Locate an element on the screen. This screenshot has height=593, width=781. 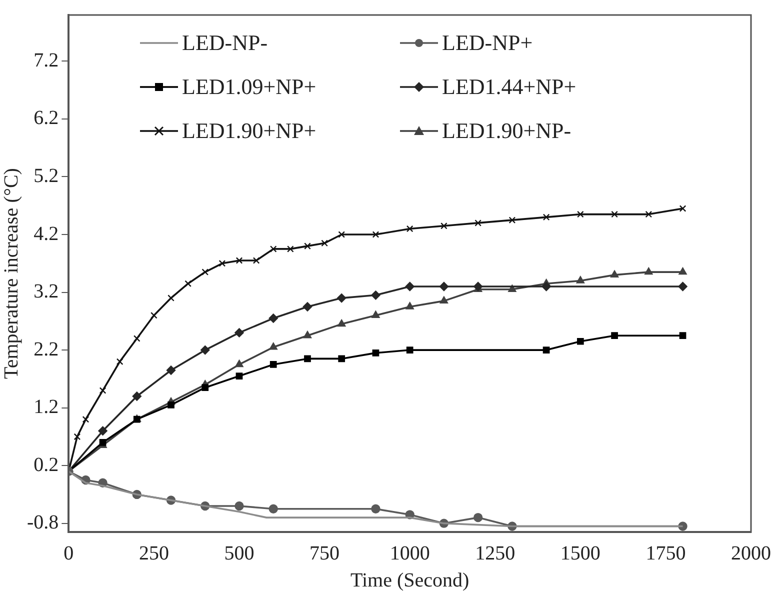
y-tick-label: 0.2 is located at coordinates (46, 465).